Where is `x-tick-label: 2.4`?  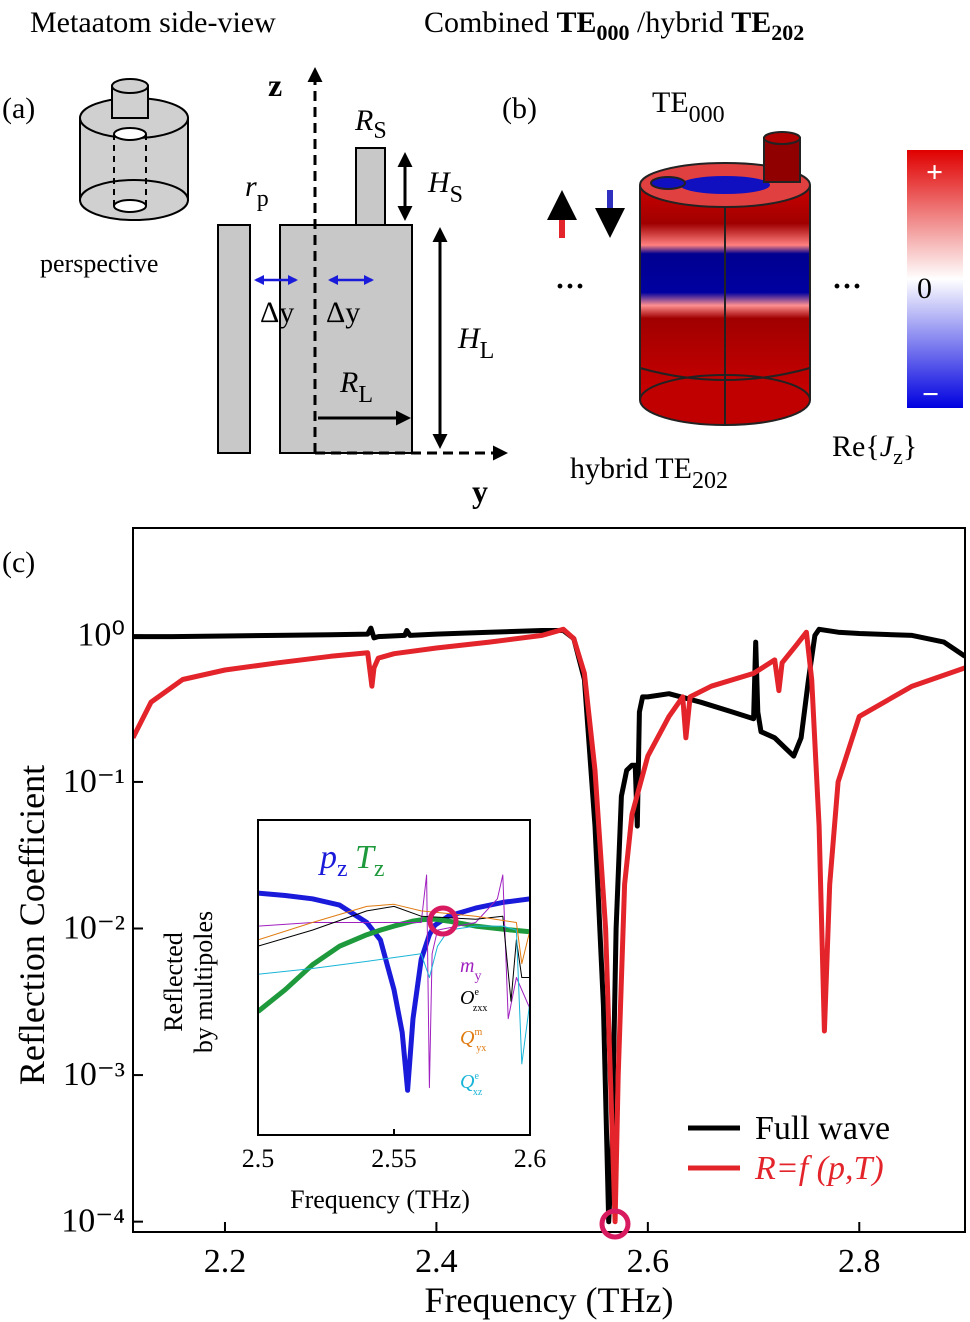 x-tick-label: 2.4 is located at coordinates (436, 1261).